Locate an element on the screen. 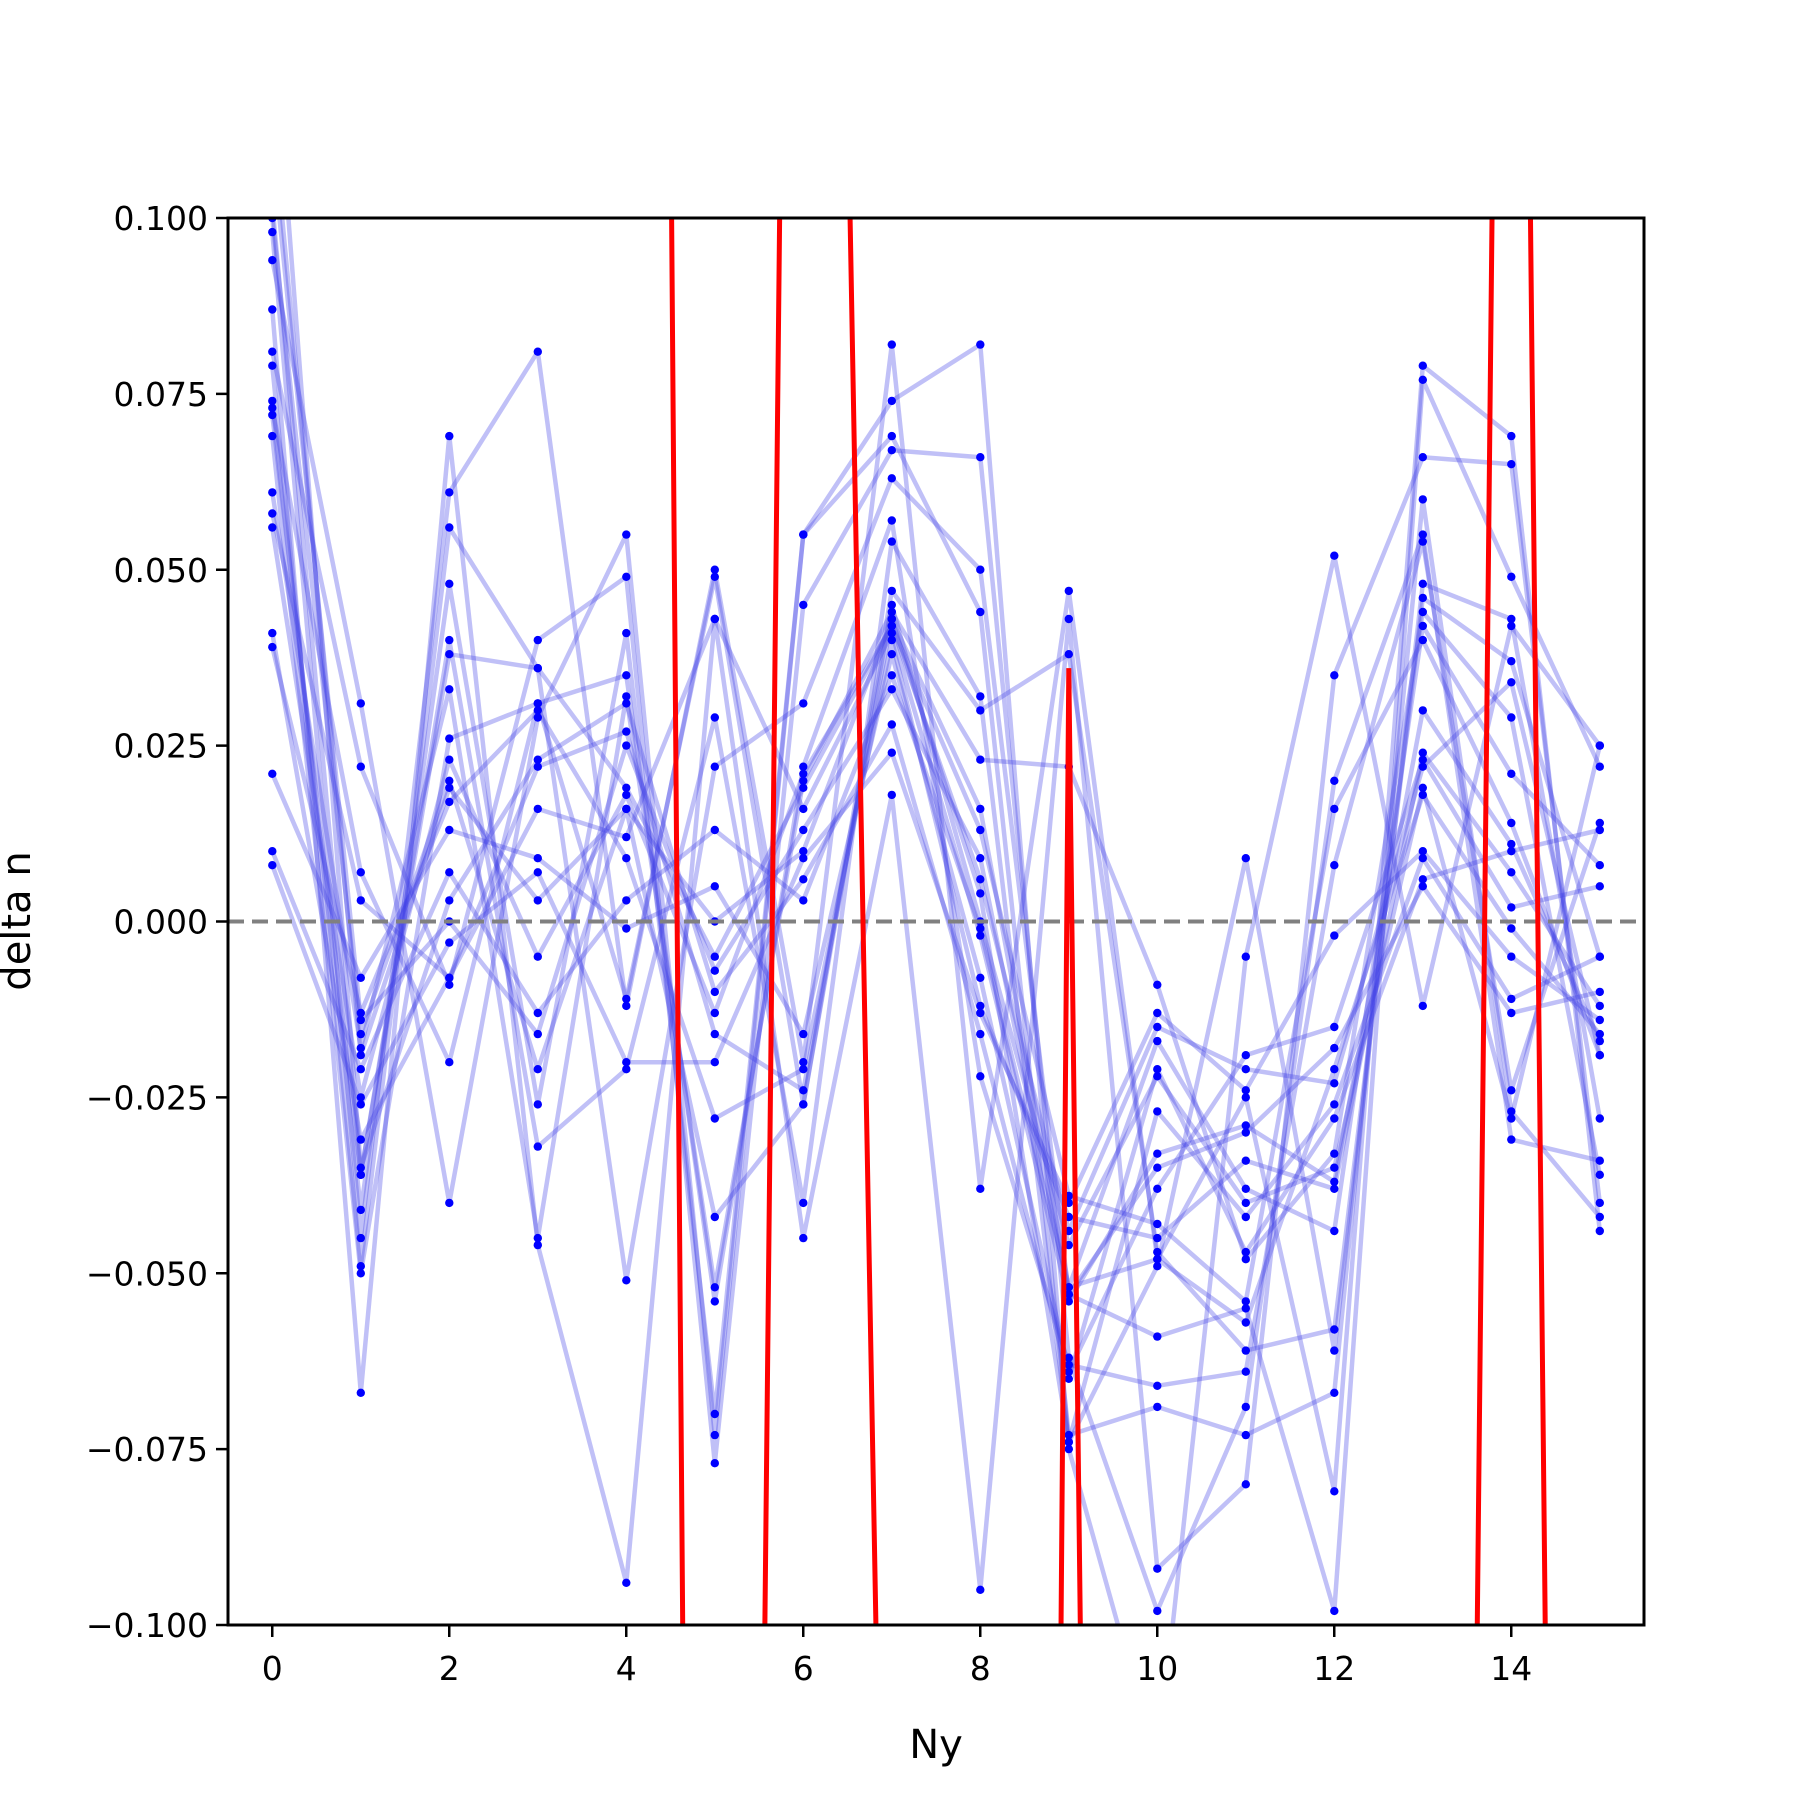  y-tick-label: 0.000 is located at coordinates (161, 922).